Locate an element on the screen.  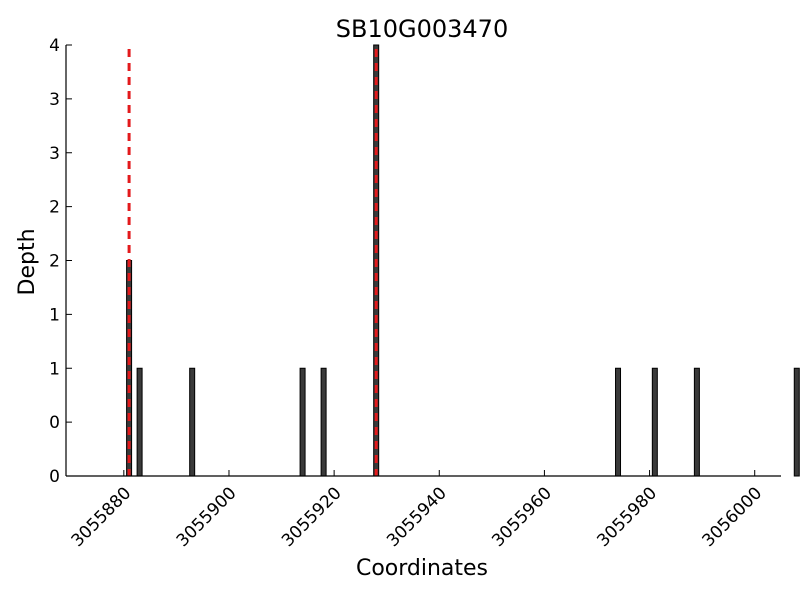
y-ticks: 0 0 1 1 2 2 3 3 4 is located at coordinates (60, 261).